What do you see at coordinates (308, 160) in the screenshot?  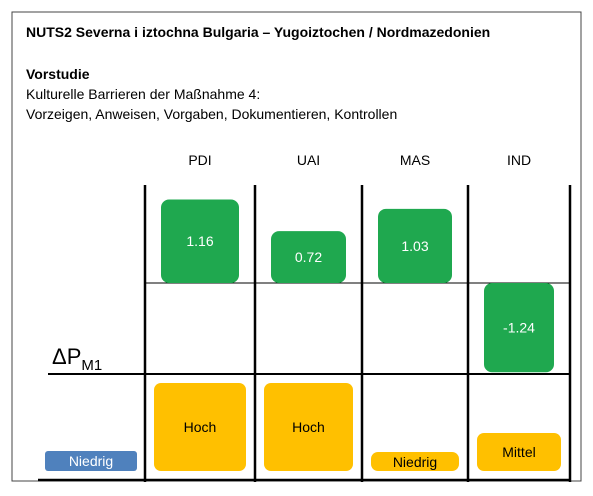 I see `column-header: UAI` at bounding box center [308, 160].